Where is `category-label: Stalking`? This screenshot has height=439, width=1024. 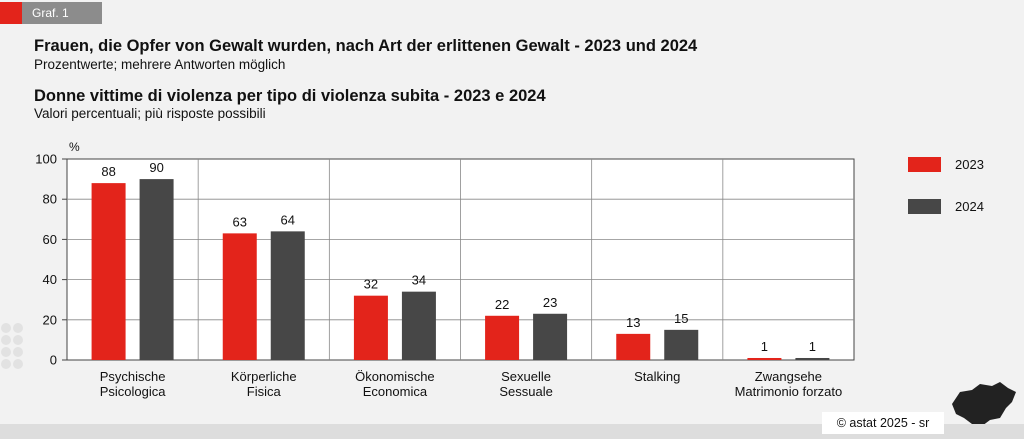
category-label: Stalking is located at coordinates (657, 376).